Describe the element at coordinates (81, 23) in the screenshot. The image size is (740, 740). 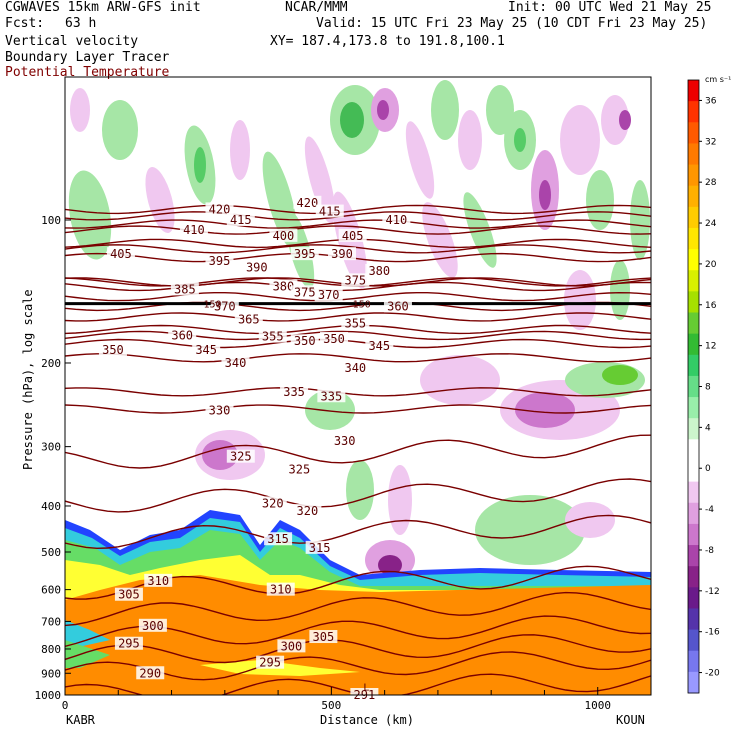
I see `fcst-value: 63 h` at that location.